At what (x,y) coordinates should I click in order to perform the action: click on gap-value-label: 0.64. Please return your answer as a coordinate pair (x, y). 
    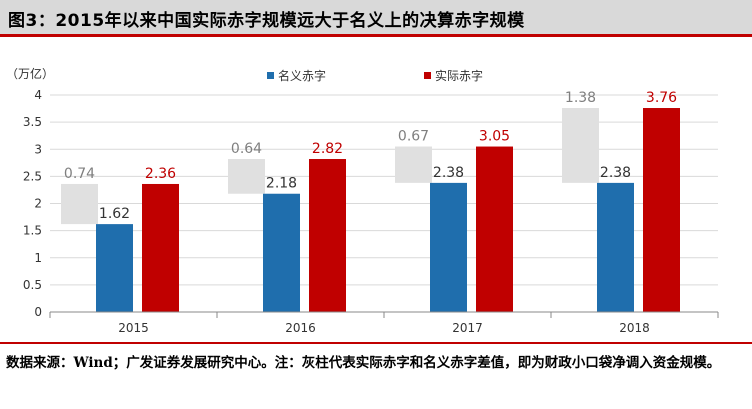
    Looking at the image, I should click on (246, 149).